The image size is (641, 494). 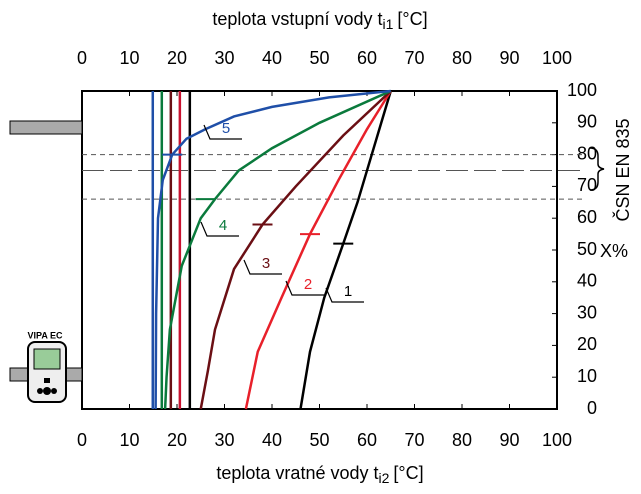 What do you see at coordinates (224, 58) in the screenshot?
I see `x2-tick-label: 30` at bounding box center [224, 58].